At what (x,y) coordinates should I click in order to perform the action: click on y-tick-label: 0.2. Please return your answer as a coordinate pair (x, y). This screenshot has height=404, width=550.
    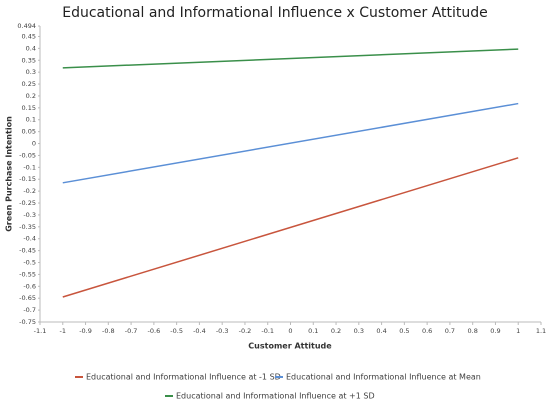
    Looking at the image, I should click on (31, 96).